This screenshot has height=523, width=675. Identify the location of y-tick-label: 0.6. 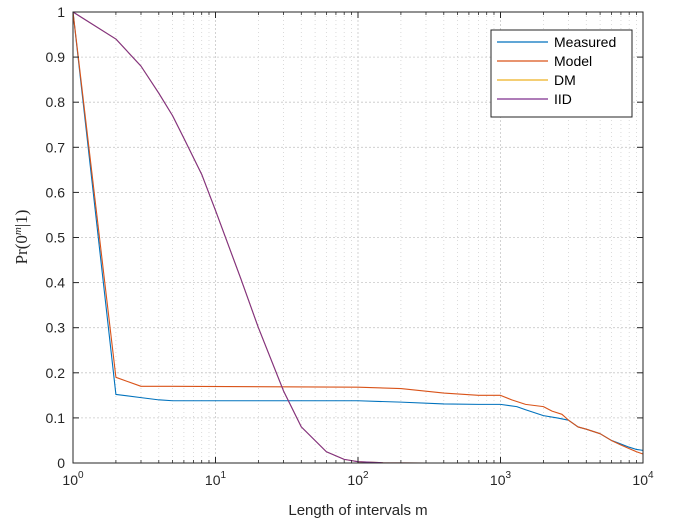
(56, 192).